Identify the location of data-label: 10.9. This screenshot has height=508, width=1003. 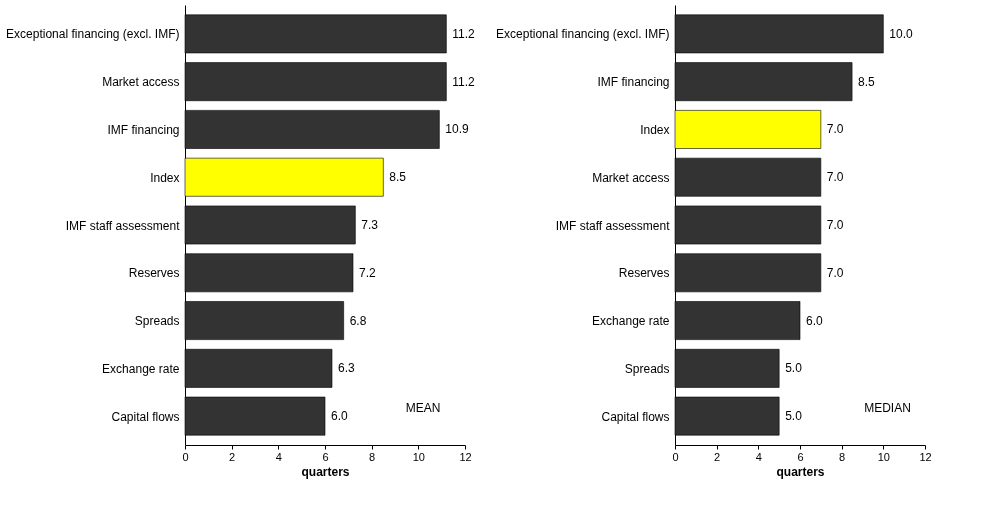
(457, 129).